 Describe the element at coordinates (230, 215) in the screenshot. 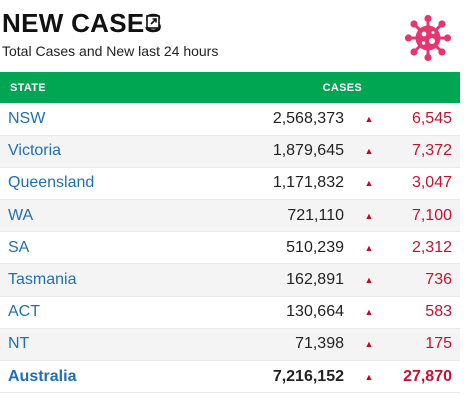

I see `table-row: WA 721,110 ▲ 7,100` at that location.